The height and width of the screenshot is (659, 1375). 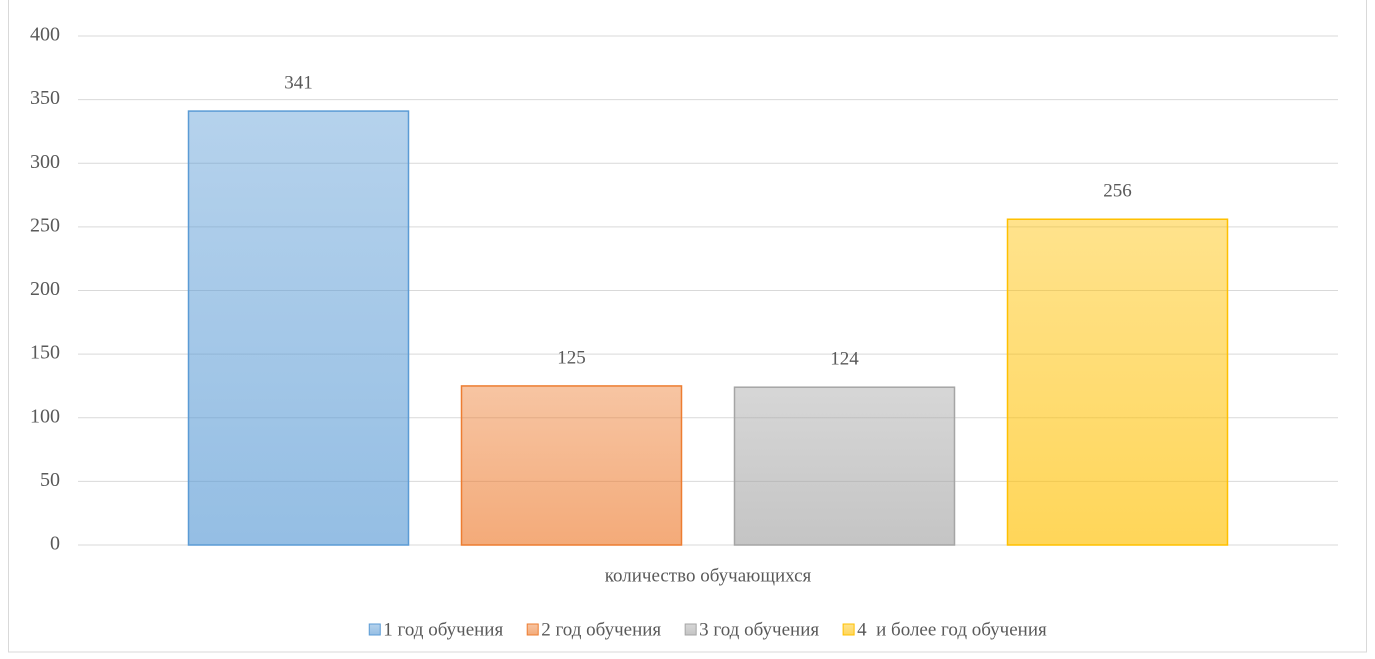 I want to click on y-tick-label: 250, so click(x=45, y=225).